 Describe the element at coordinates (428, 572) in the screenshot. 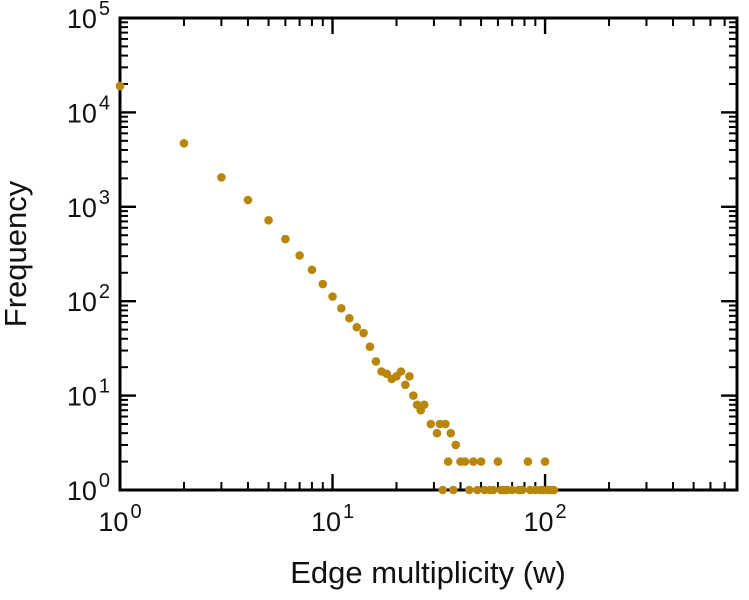

I see `x-axis-label: Edge multiplicity (w)` at that location.